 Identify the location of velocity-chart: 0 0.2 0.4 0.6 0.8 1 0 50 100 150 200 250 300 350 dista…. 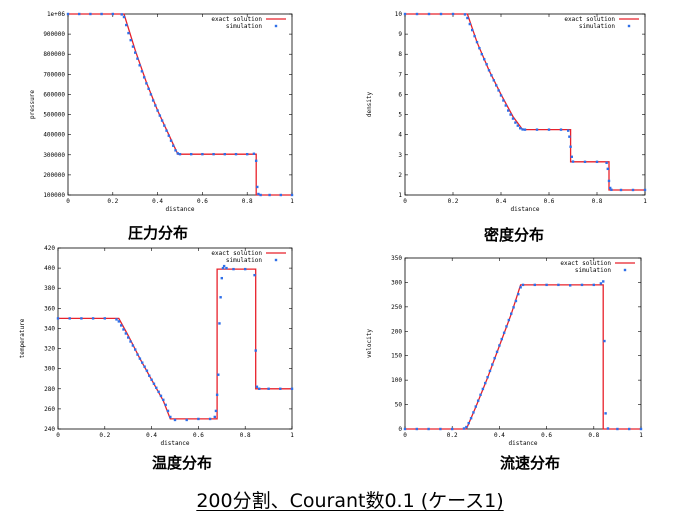
(504, 351).